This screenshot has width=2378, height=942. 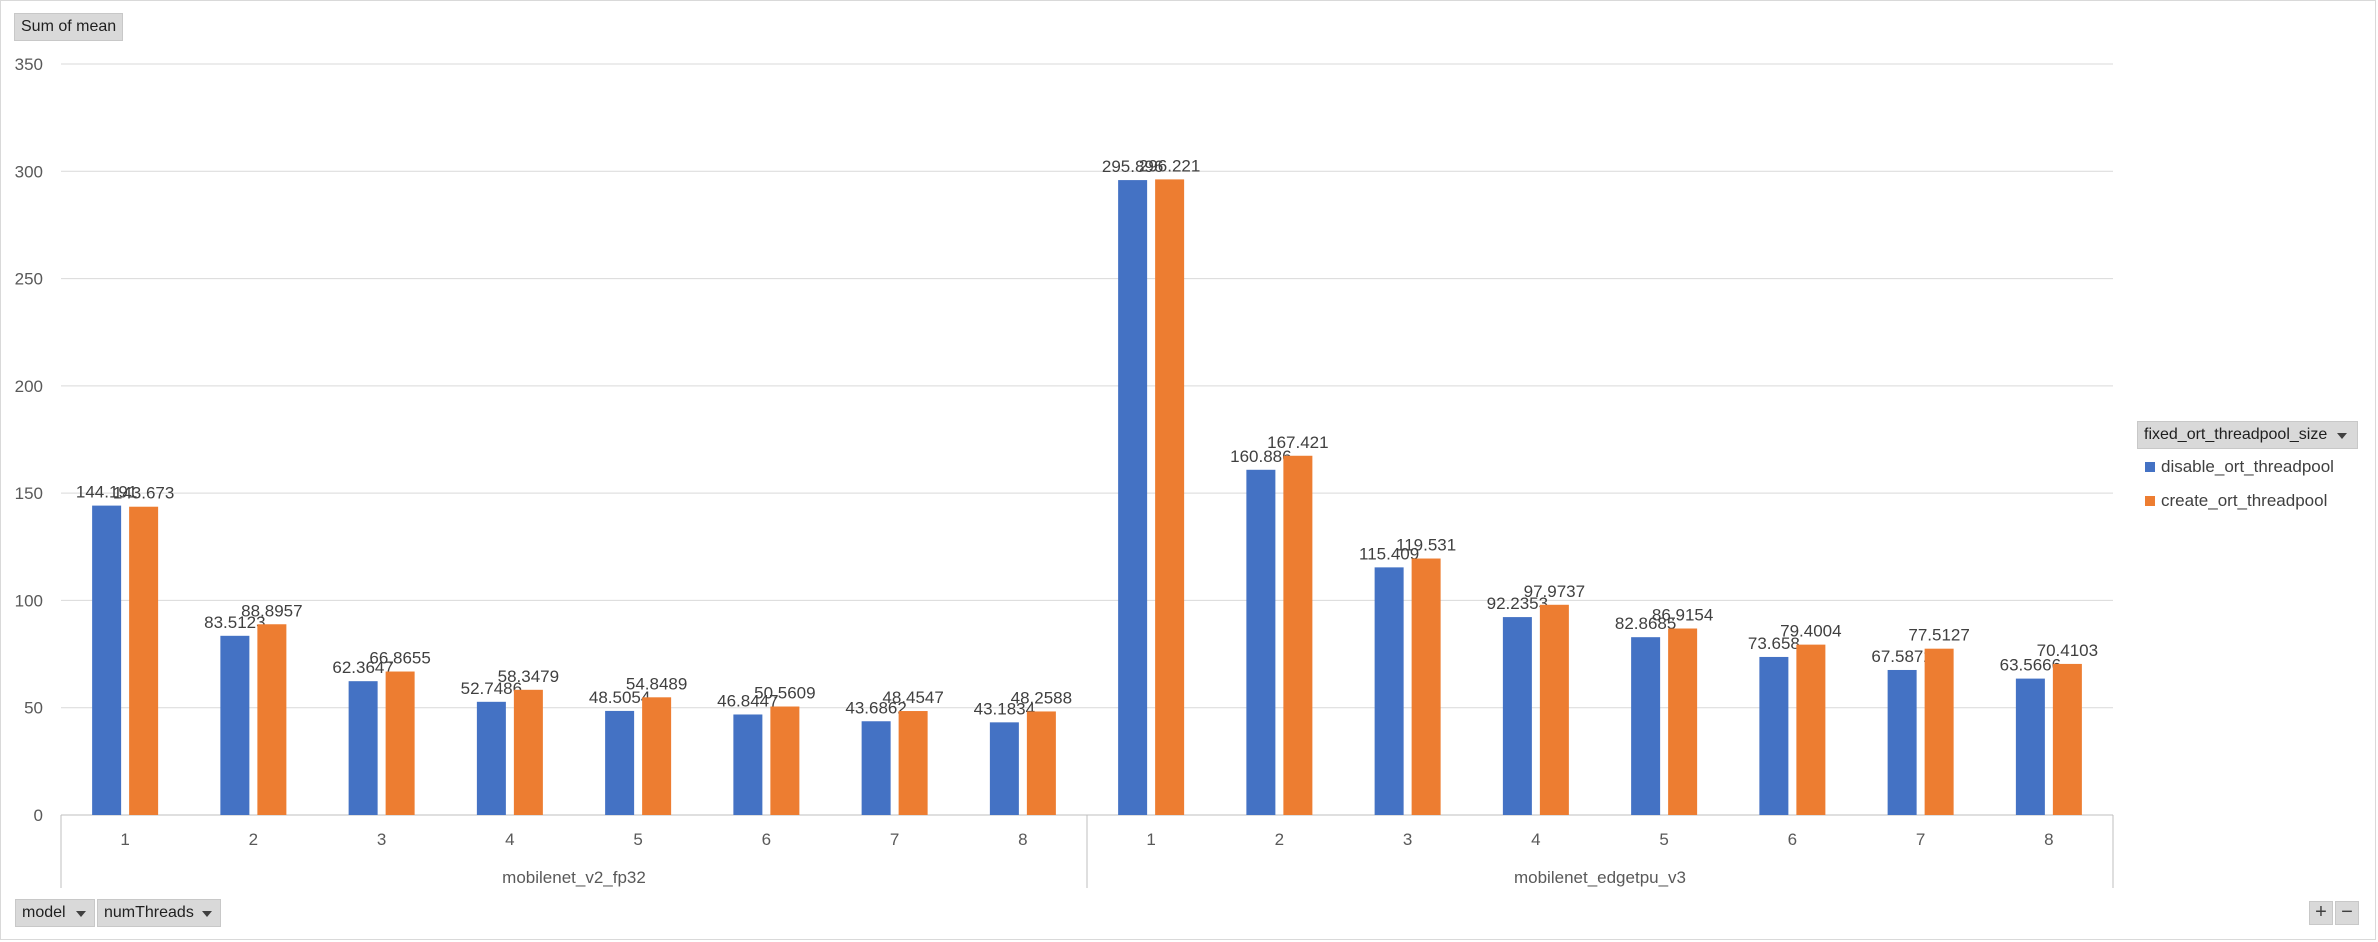 What do you see at coordinates (149, 912) in the screenshot?
I see `numthreads-field-label: numThreads` at bounding box center [149, 912].